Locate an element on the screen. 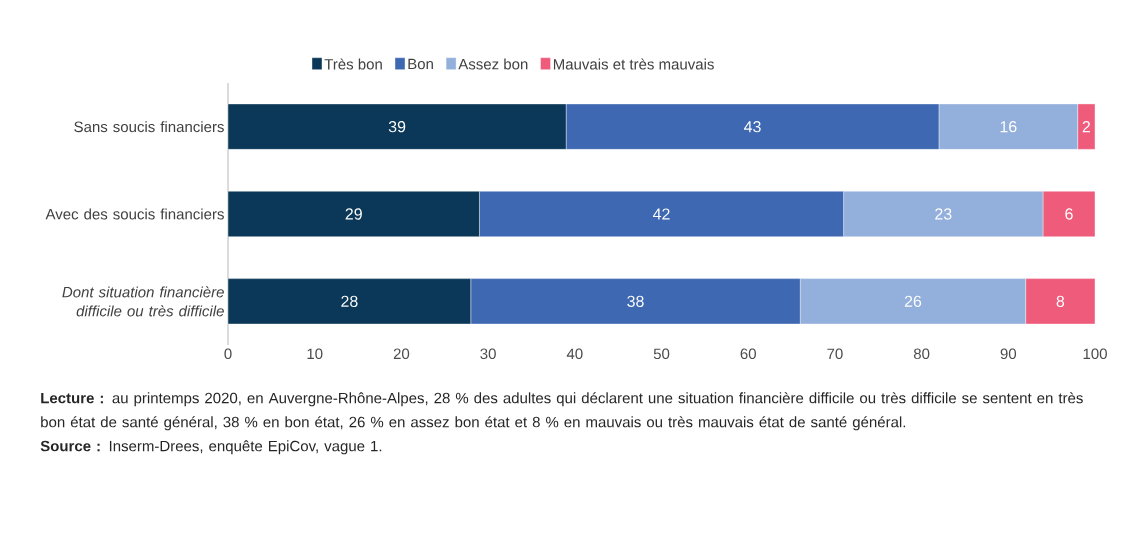  x-tick-label: 100 is located at coordinates (1095, 354).